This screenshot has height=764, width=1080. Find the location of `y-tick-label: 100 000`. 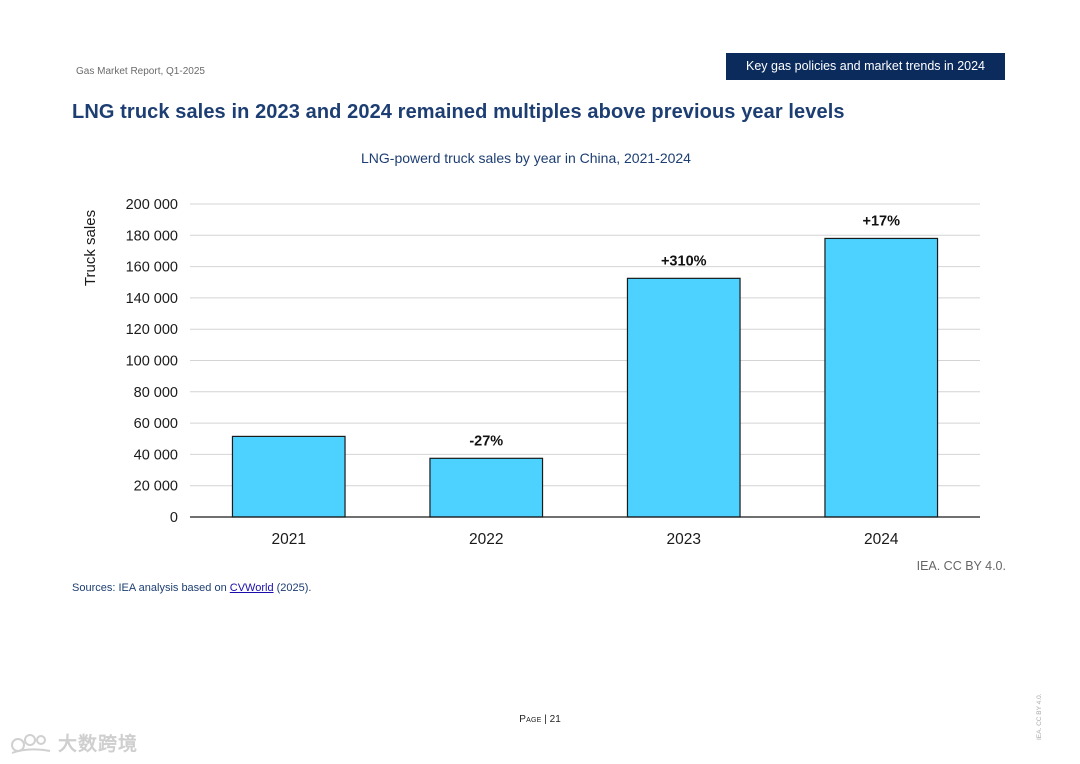

y-tick-label: 100 000 is located at coordinates (152, 362).